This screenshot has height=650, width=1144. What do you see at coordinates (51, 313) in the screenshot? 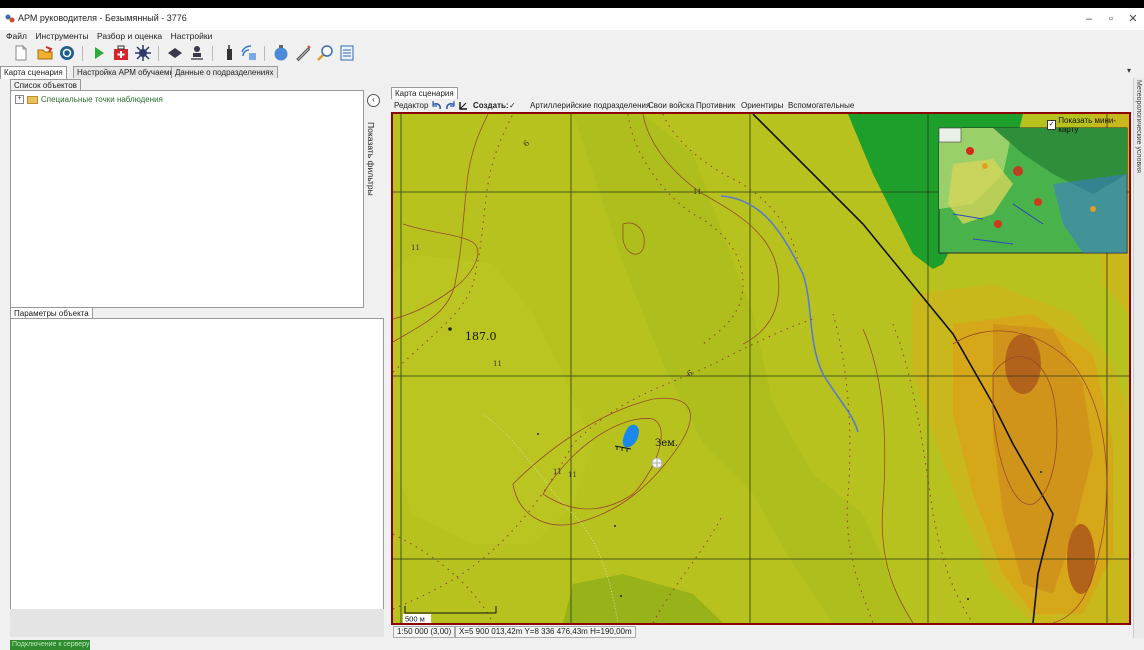
I see `params-header: Параметры объекта` at bounding box center [51, 313].